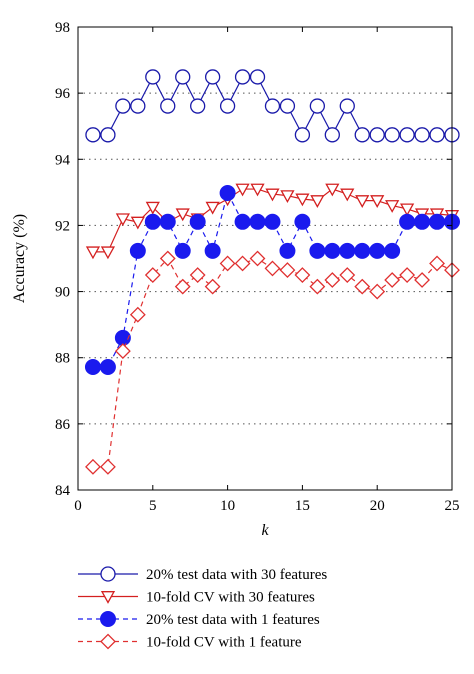 This screenshot has height=674, width=474. I want to click on y-tick-label: 90, so click(62, 293).